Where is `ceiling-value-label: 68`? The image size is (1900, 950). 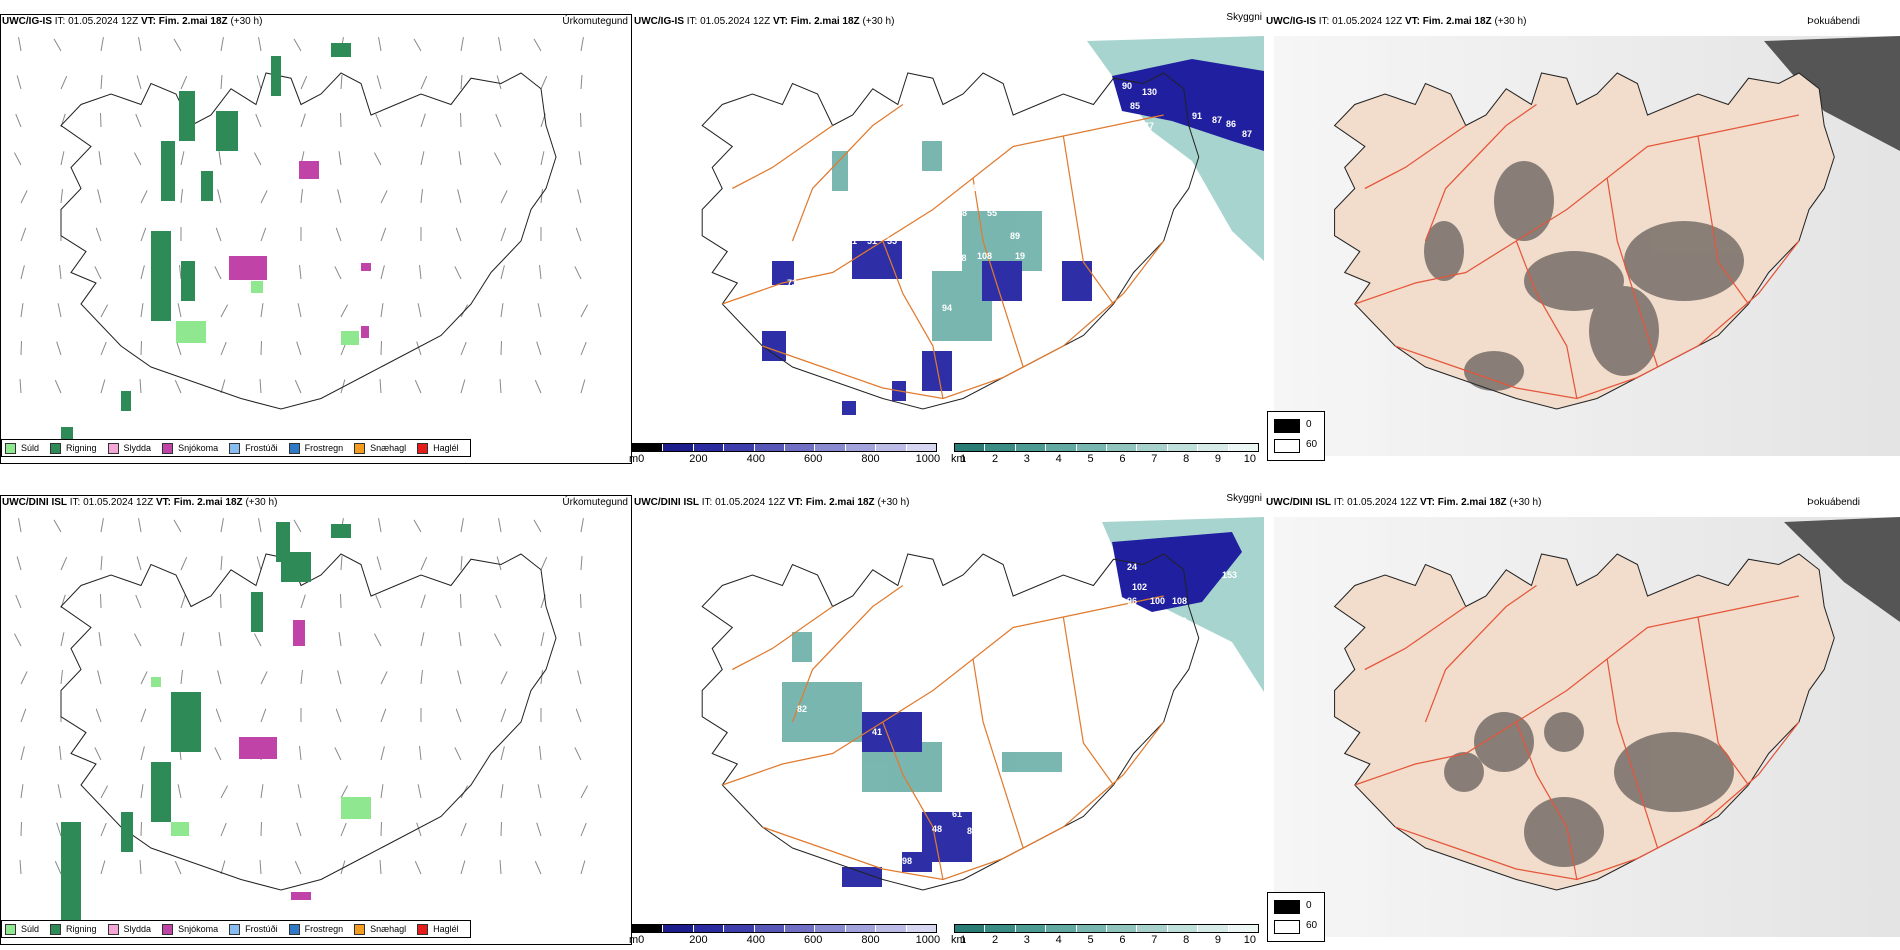 ceiling-value-label: 68 is located at coordinates (802, 188).